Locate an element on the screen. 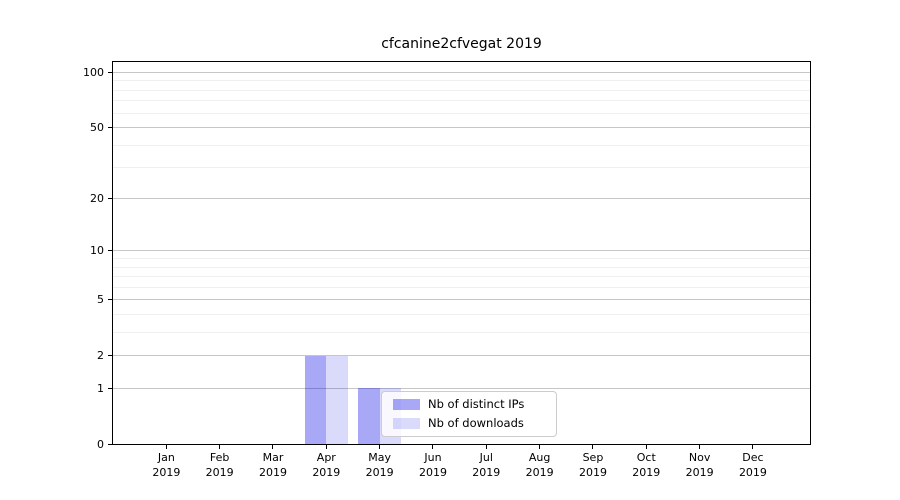 This screenshot has height=500, width=900. x-tick-label-line: Nov is located at coordinates (699, 457).